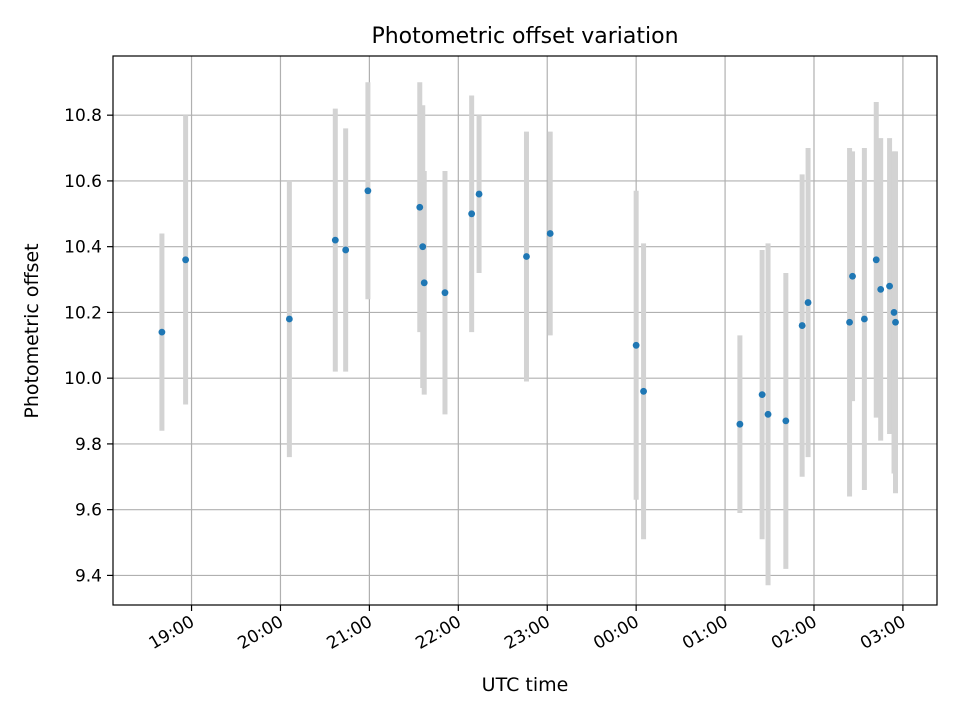  I want to click on y-tick-label: 9.6, so click(88, 511).